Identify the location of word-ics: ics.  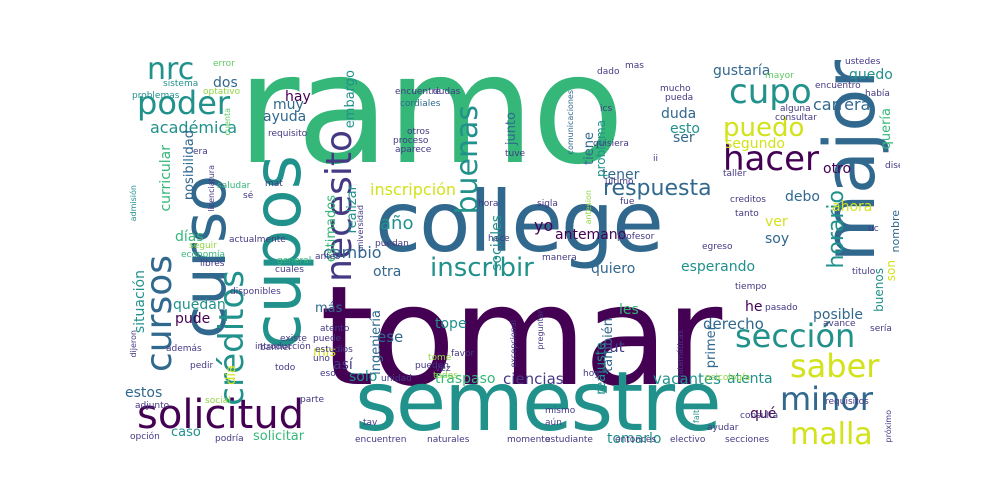
(606, 109).